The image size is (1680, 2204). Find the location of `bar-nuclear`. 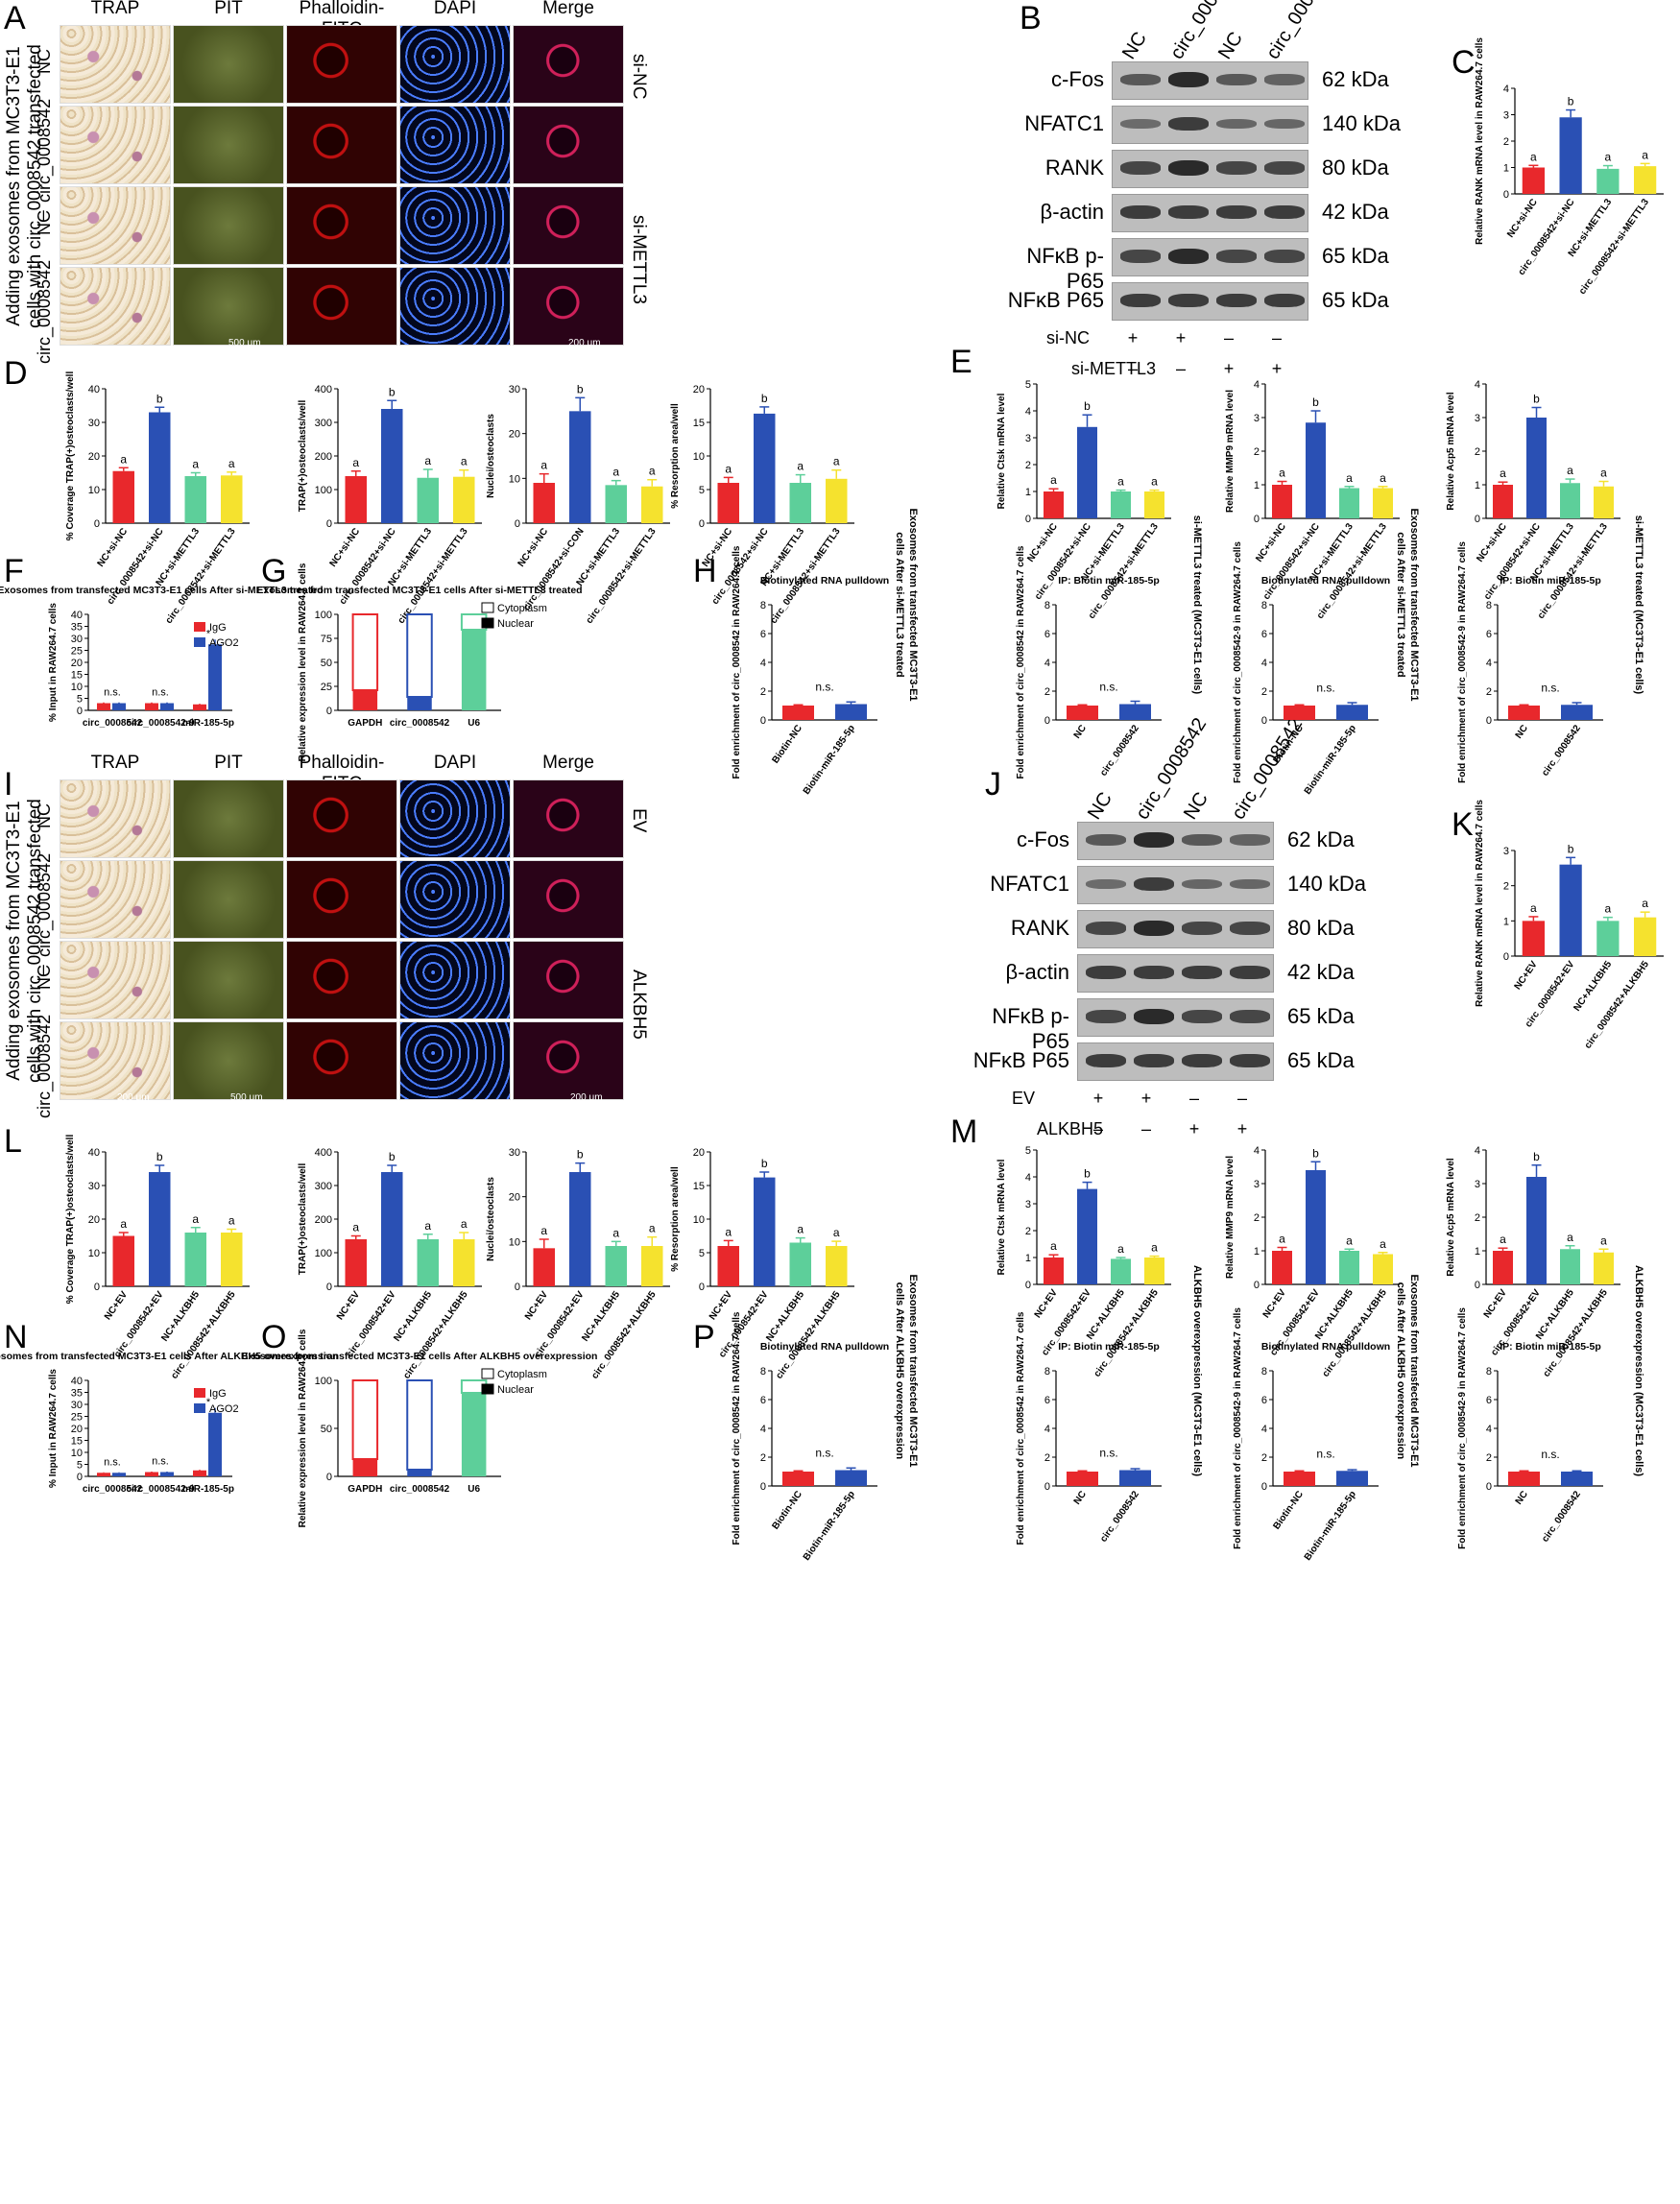

bar-nuclear is located at coordinates (365, 700).